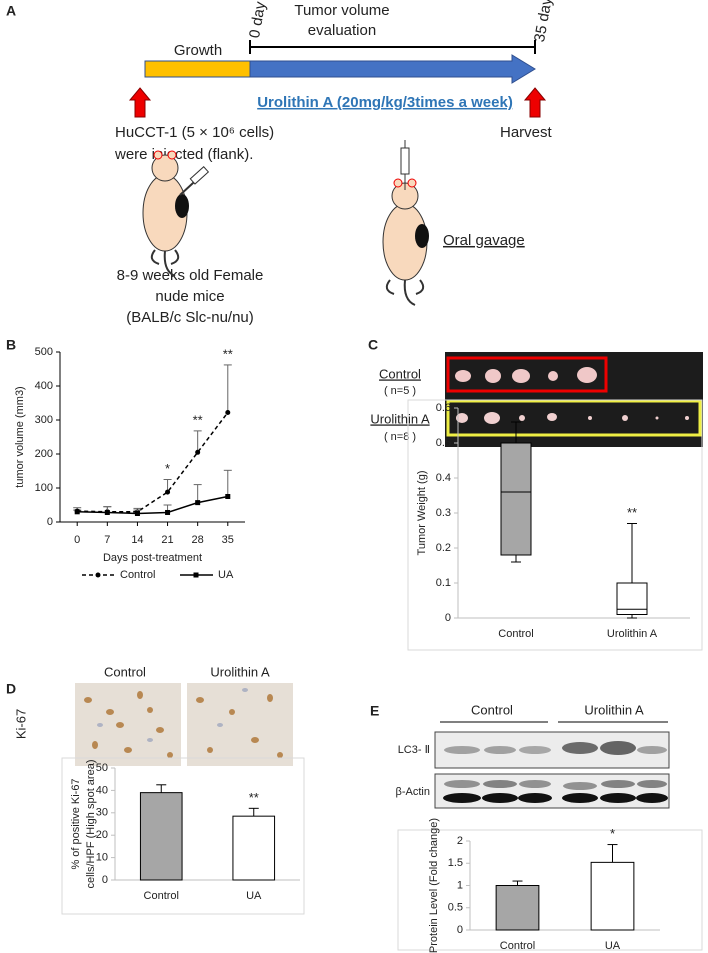 The image size is (708, 953). What do you see at coordinates (153, 715) in the screenshot?
I see `ihc-images: Control Urolithin A Ki-67` at bounding box center [153, 715].